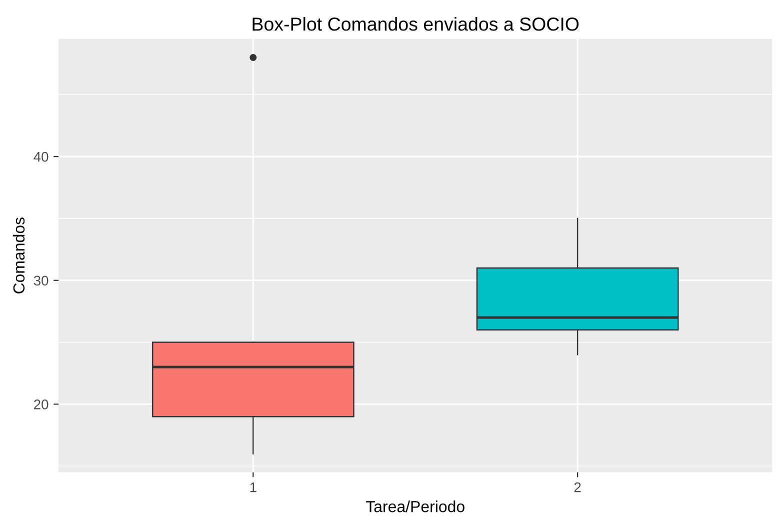 The height and width of the screenshot is (519, 780). I want to click on chart-title: Box-Plot Comandos enviados a SOCIO, so click(415, 24).